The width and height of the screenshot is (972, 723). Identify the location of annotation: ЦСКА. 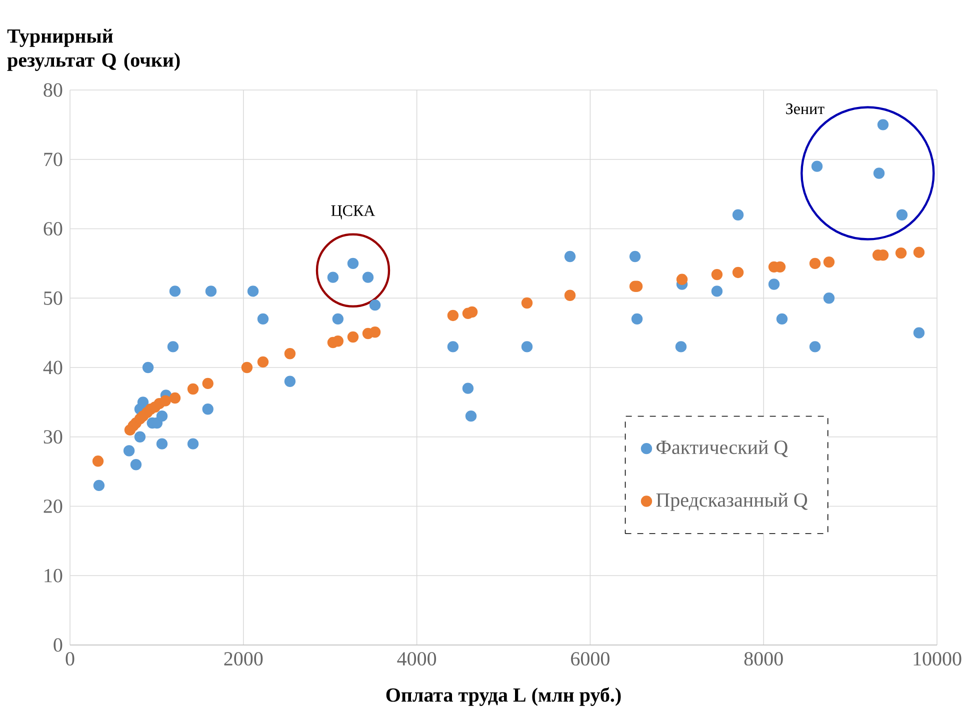
(353, 212).